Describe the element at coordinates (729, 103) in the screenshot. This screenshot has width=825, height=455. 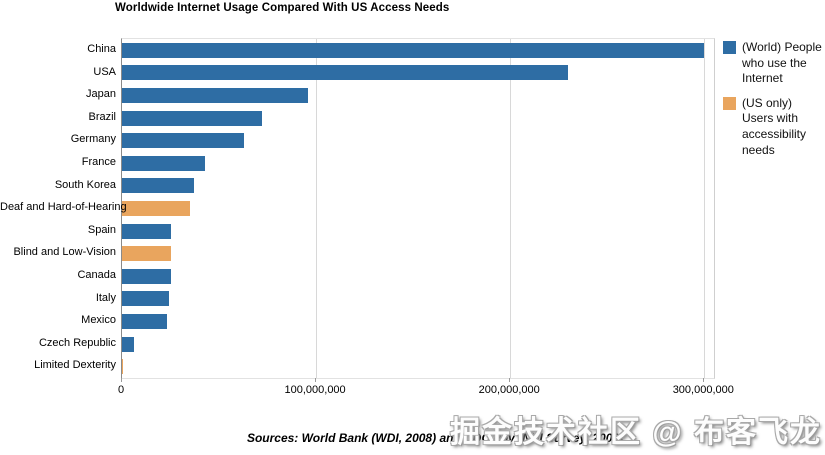
I see `legend-swatch-us_accessibility` at that location.